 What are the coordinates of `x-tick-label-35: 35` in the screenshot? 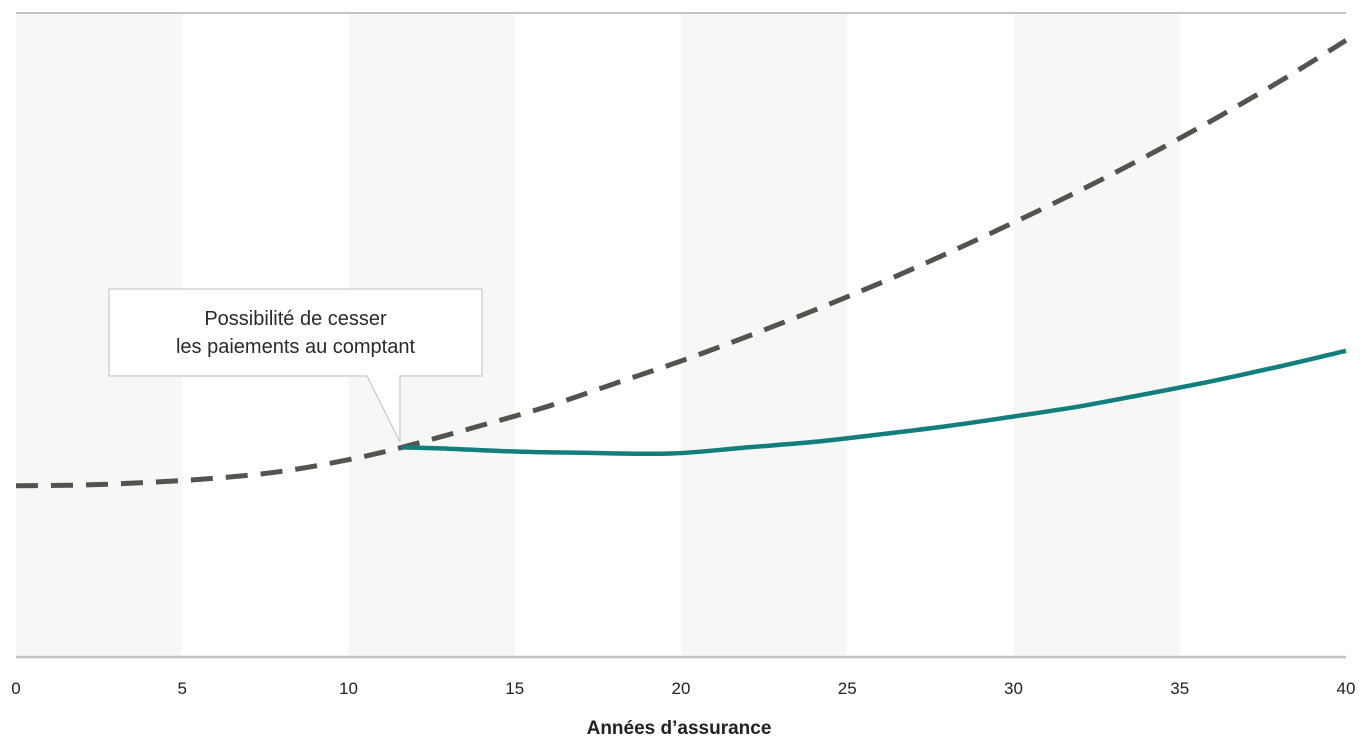 It's located at (1179, 688).